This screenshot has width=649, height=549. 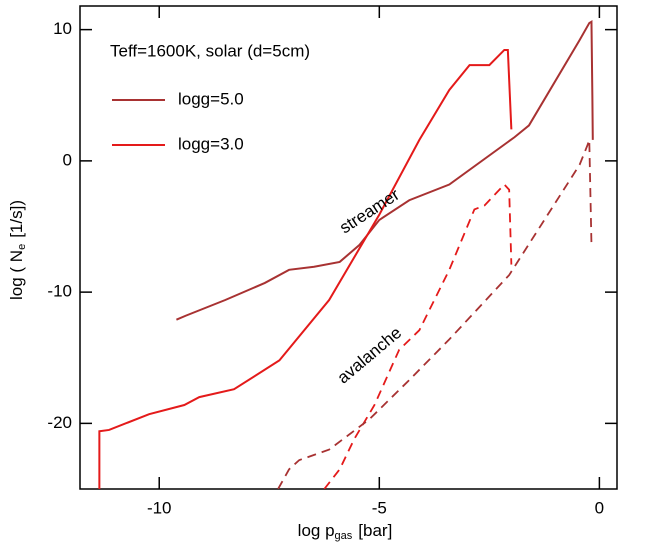 I want to click on y-tick-label: 10, so click(x=62, y=28).